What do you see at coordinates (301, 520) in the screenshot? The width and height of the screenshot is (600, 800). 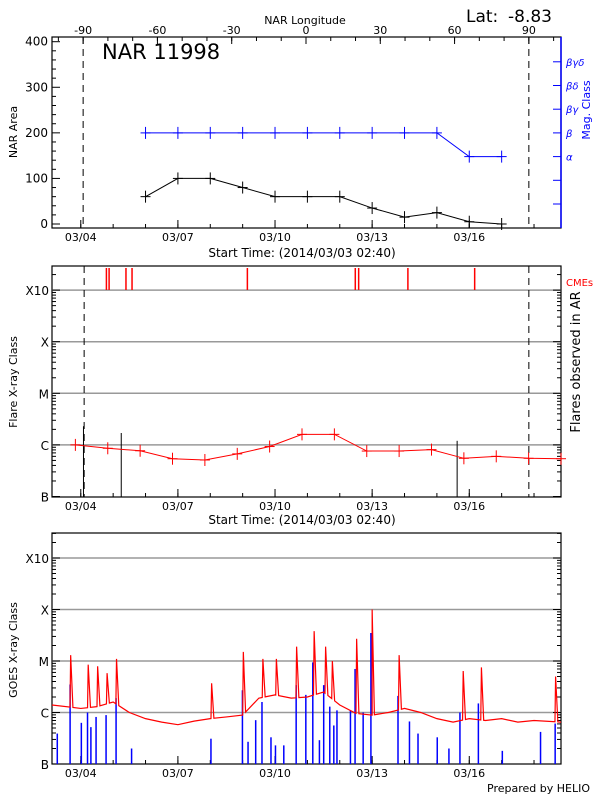 I see `p2-xlabel: Start Time: (2014/03/03 02:40)` at bounding box center [301, 520].